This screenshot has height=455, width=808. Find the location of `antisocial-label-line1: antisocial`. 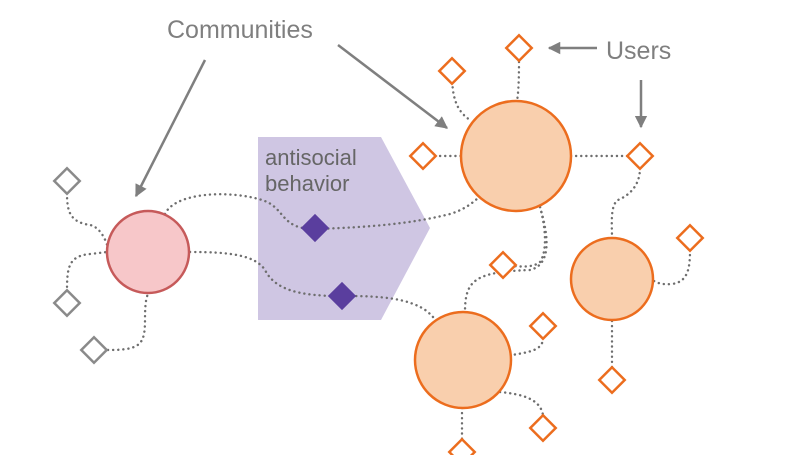

antisocial-label-line1: antisocial is located at coordinates (311, 157).